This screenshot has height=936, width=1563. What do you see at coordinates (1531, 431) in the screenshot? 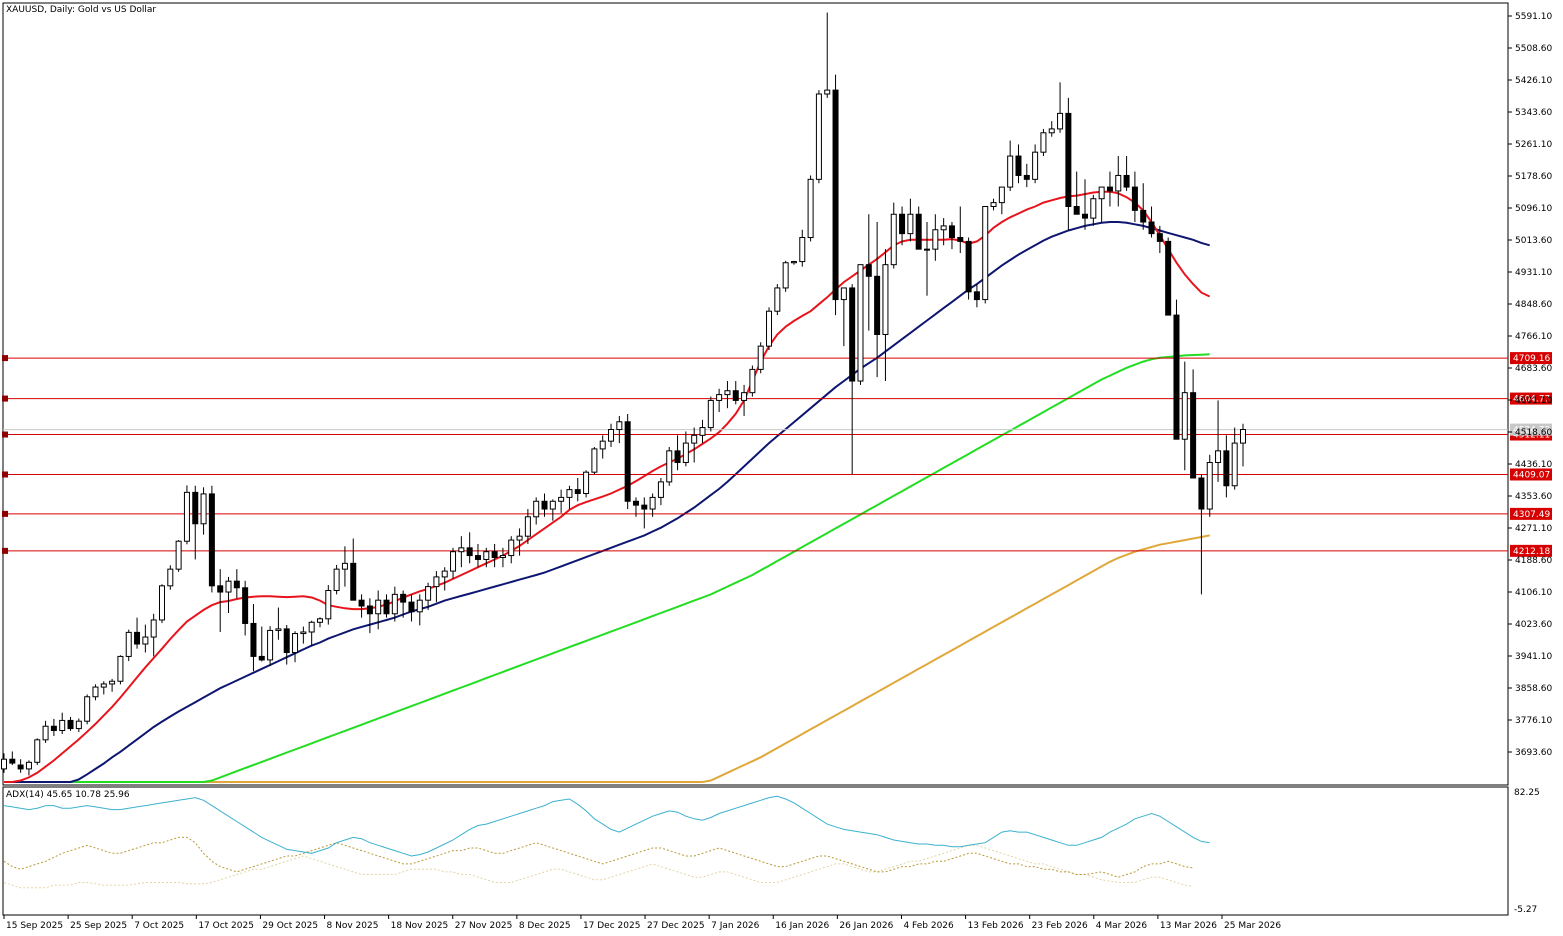
I see `current-price-label: 4524.72` at bounding box center [1531, 431].